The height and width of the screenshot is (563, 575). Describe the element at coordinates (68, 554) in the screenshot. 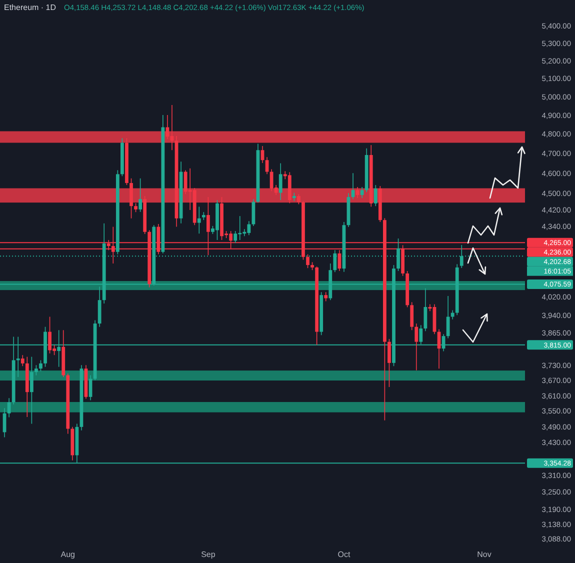

I see `x-tick-label: Aug` at that location.